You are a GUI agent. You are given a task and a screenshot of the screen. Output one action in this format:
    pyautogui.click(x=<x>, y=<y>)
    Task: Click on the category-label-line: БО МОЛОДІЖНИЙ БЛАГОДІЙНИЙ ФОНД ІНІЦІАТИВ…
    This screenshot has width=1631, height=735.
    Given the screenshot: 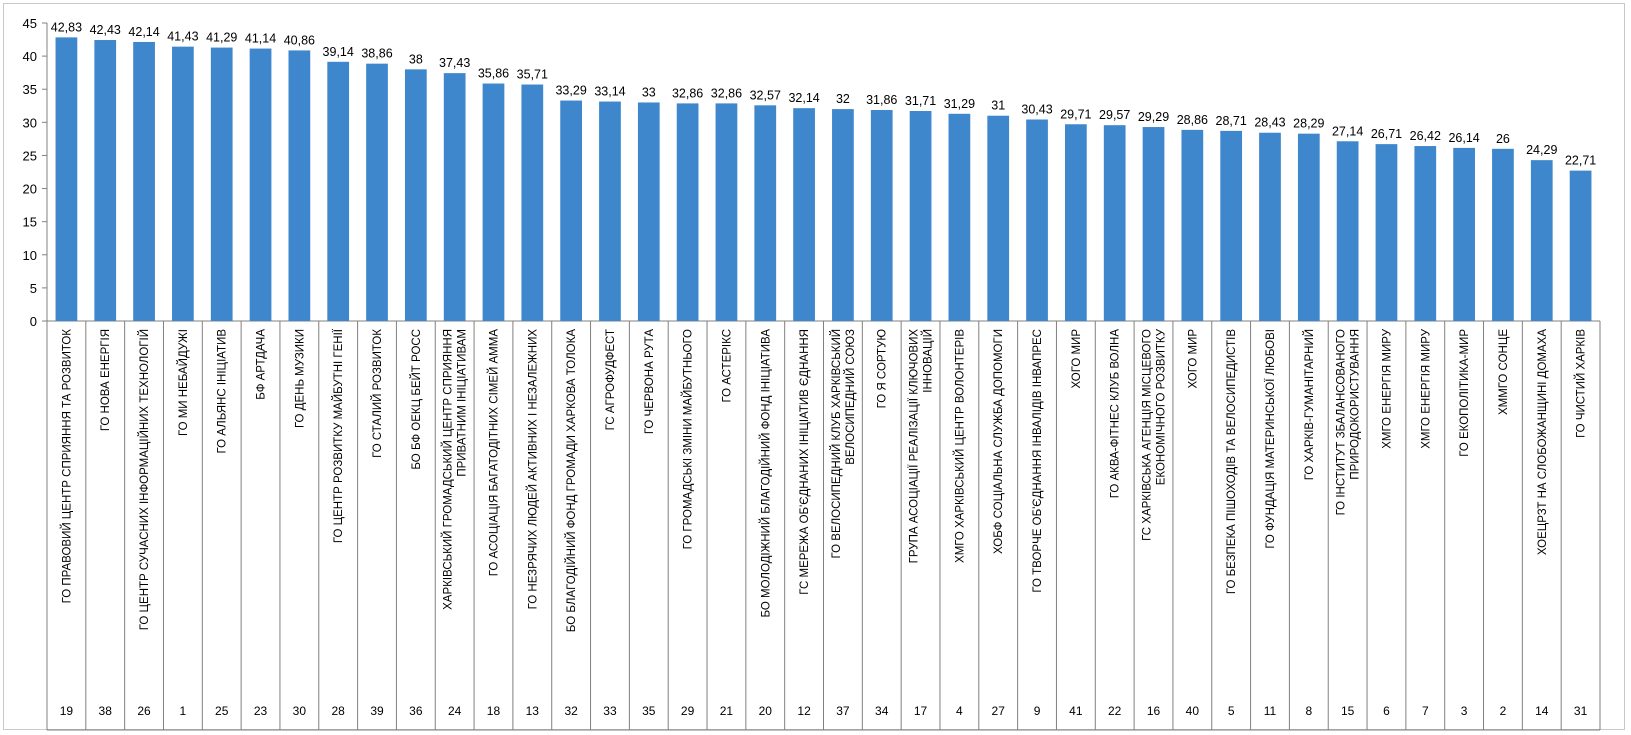 What is the action you would take?
    pyautogui.click(x=765, y=473)
    